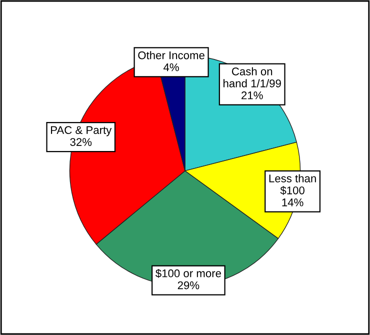  What do you see at coordinates (252, 77) in the screenshot?
I see `slice-label: Cash on hand 1/1/99` at bounding box center [252, 77].